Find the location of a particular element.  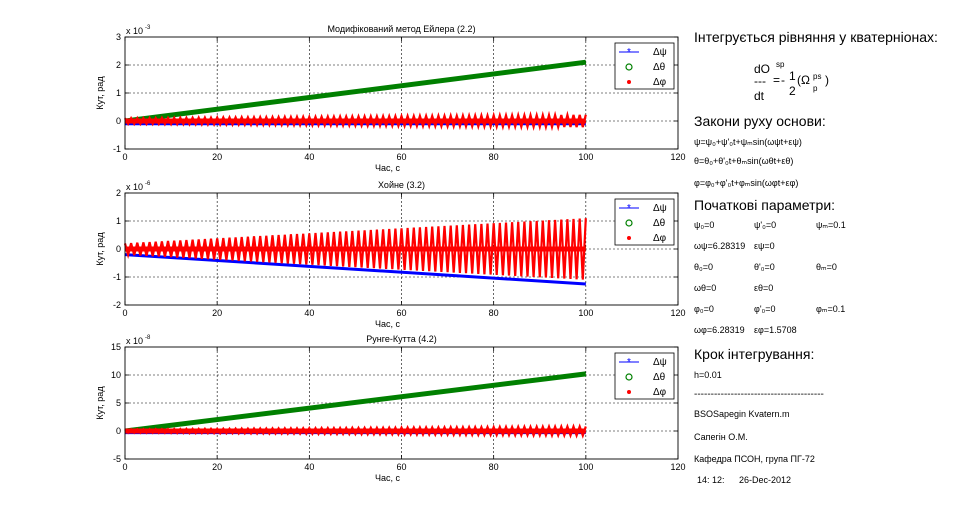

param-eps-phi: εφ=1.5708 is located at coordinates (775, 330).